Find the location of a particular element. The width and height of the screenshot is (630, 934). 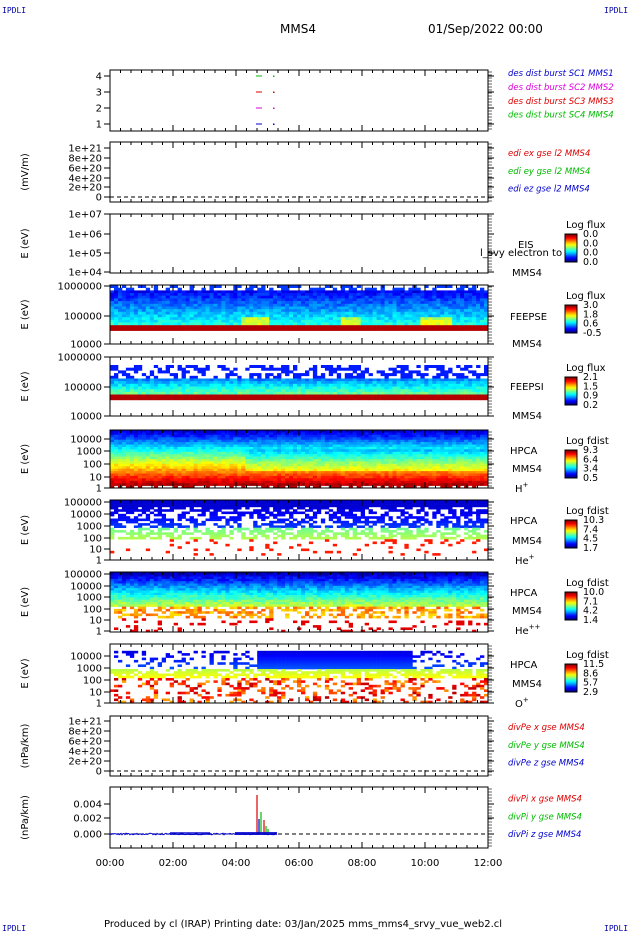

colorbar-tick-label: 3.0 is located at coordinates (590, 305).